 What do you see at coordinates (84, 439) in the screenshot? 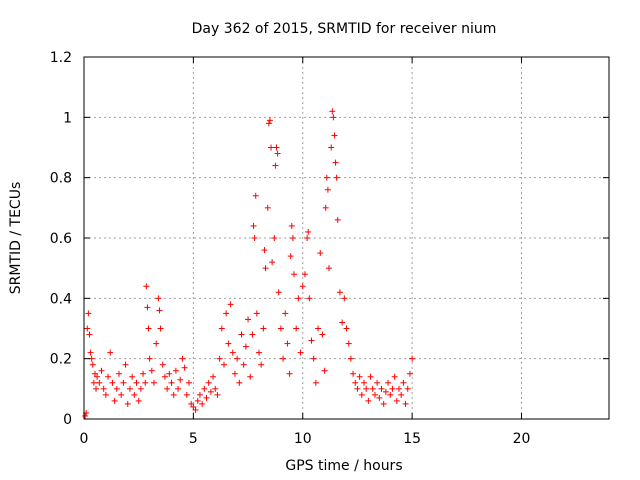
I see `x-tick-label: 0` at bounding box center [84, 439].